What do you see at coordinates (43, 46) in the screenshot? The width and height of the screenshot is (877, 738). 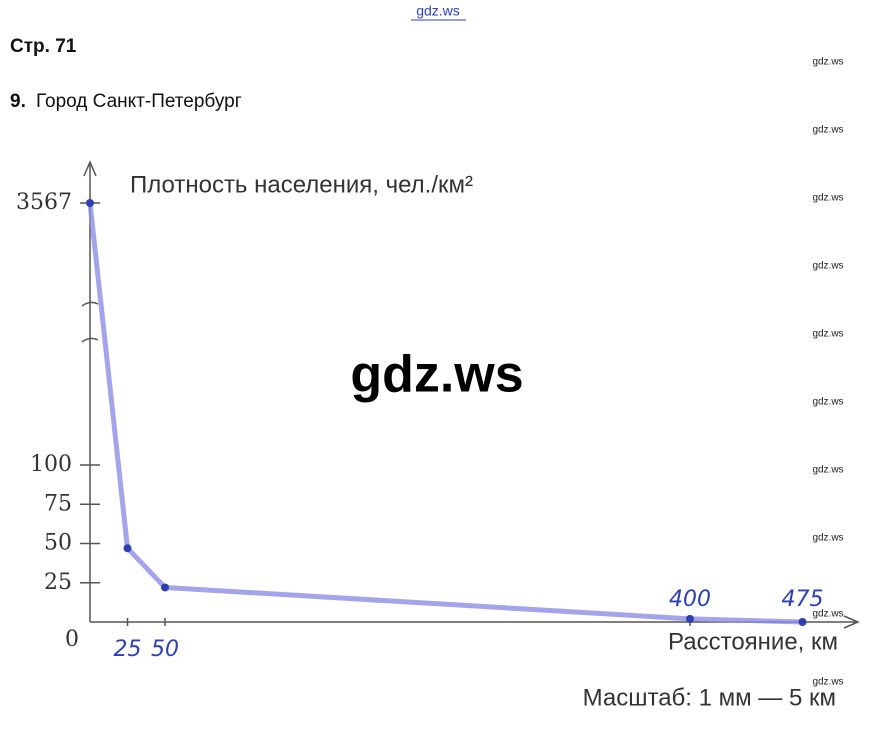 I see `page-number: Стр. 71` at bounding box center [43, 46].